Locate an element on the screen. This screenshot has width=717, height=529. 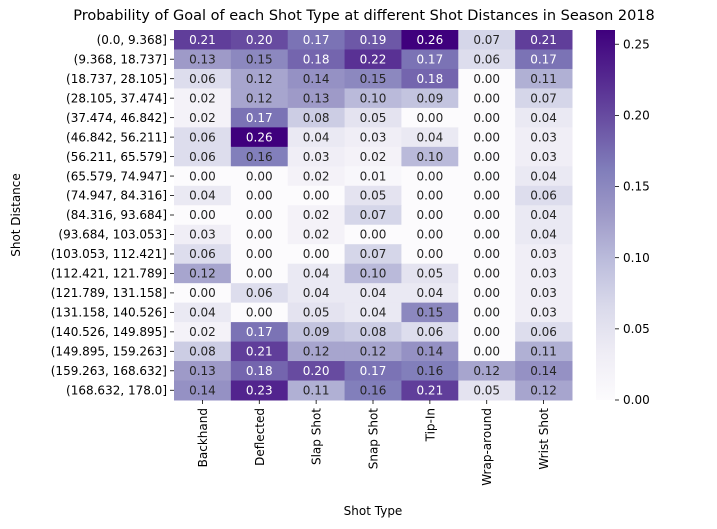
y-tick-label: (46.842, 56.211] is located at coordinates (116, 137).